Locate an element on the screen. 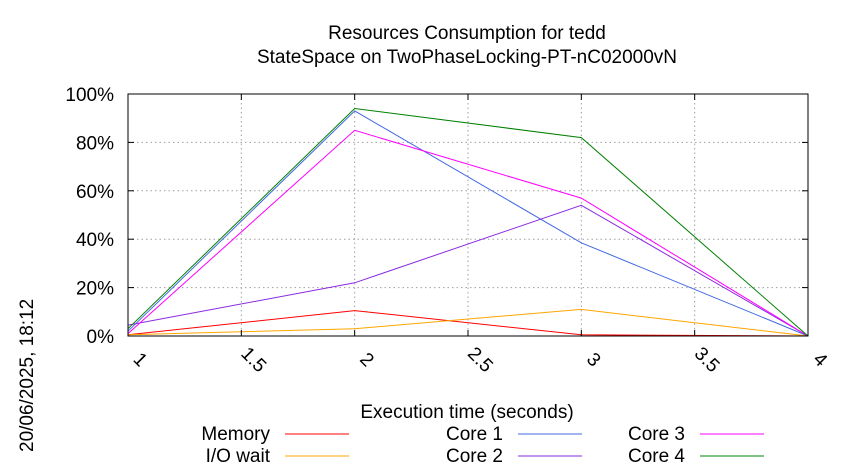  y-tick-label: 100% is located at coordinates (89, 95).